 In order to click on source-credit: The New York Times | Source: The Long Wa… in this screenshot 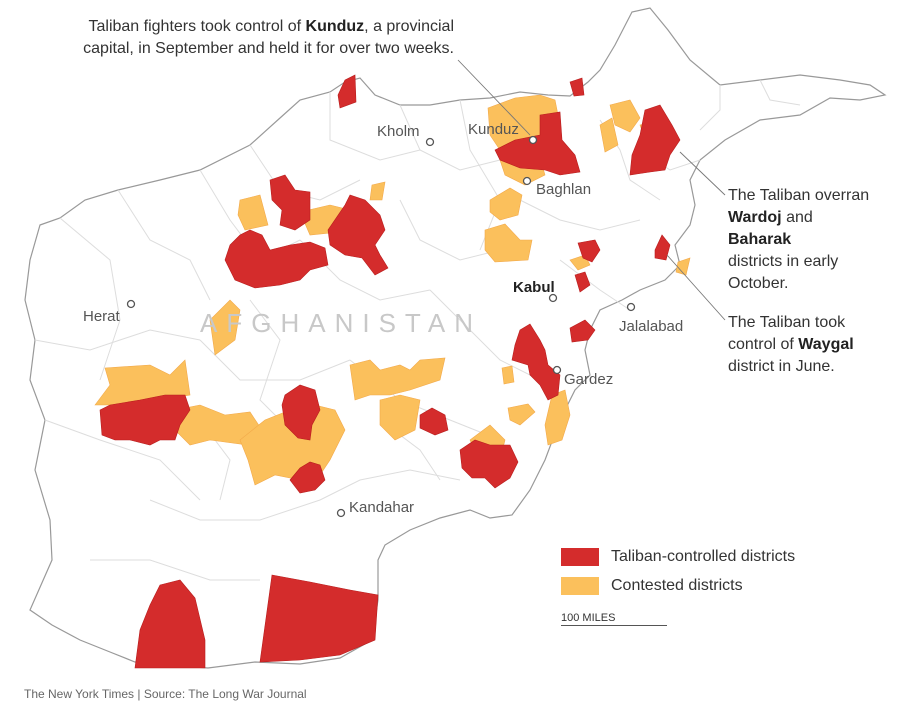, I will do `click(165, 694)`.